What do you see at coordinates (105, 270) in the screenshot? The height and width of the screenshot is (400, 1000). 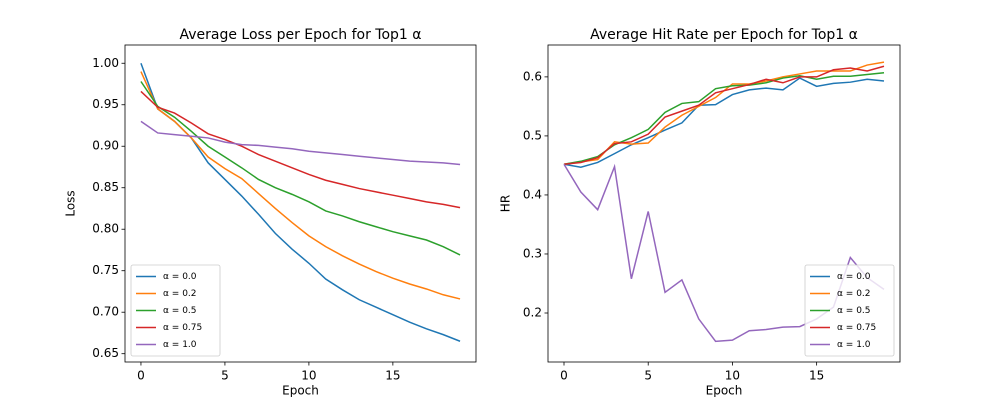 I see `y-tick-label: 0.75` at bounding box center [105, 270].